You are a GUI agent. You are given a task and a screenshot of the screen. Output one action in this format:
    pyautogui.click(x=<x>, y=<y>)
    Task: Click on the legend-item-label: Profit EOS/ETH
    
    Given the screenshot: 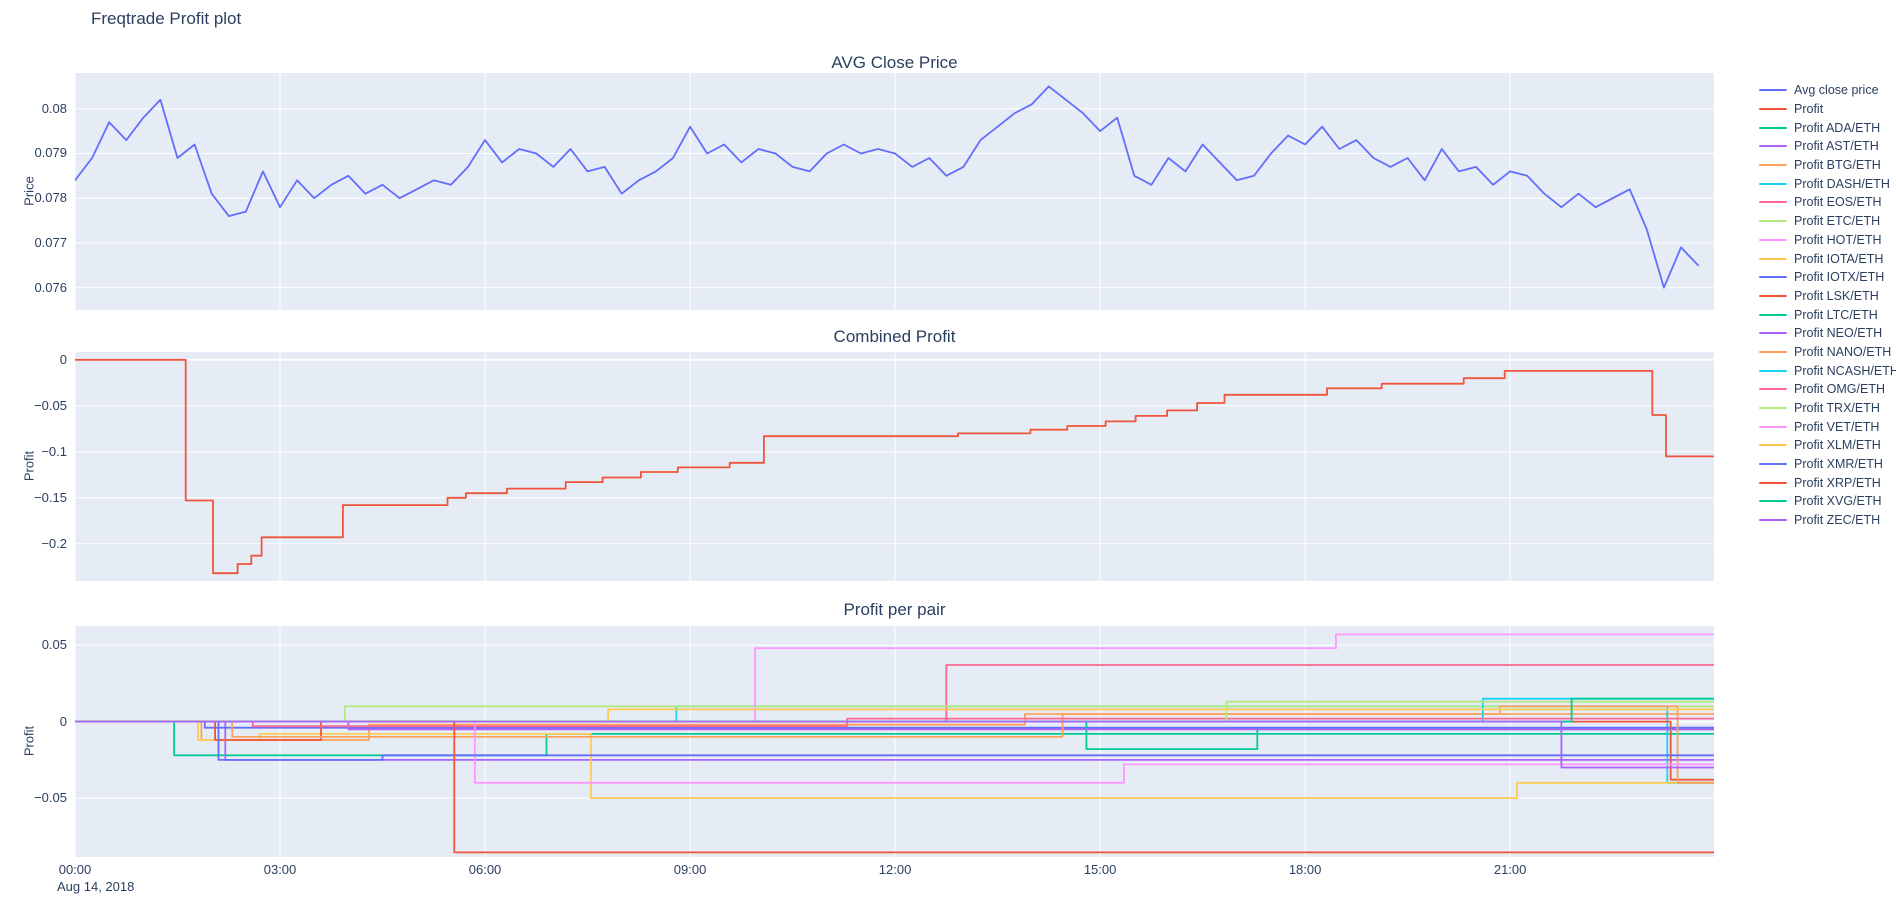 What is the action you would take?
    pyautogui.click(x=1838, y=202)
    